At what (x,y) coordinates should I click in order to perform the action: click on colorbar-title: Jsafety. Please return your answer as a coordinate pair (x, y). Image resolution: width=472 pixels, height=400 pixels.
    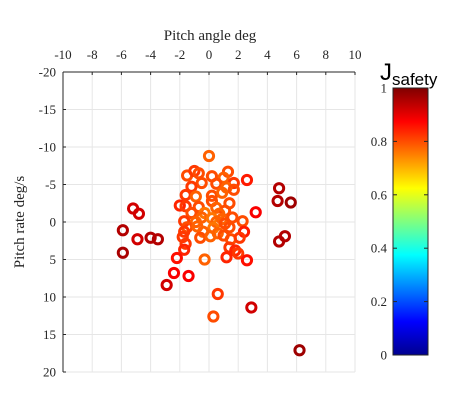
    Looking at the image, I should click on (409, 74).